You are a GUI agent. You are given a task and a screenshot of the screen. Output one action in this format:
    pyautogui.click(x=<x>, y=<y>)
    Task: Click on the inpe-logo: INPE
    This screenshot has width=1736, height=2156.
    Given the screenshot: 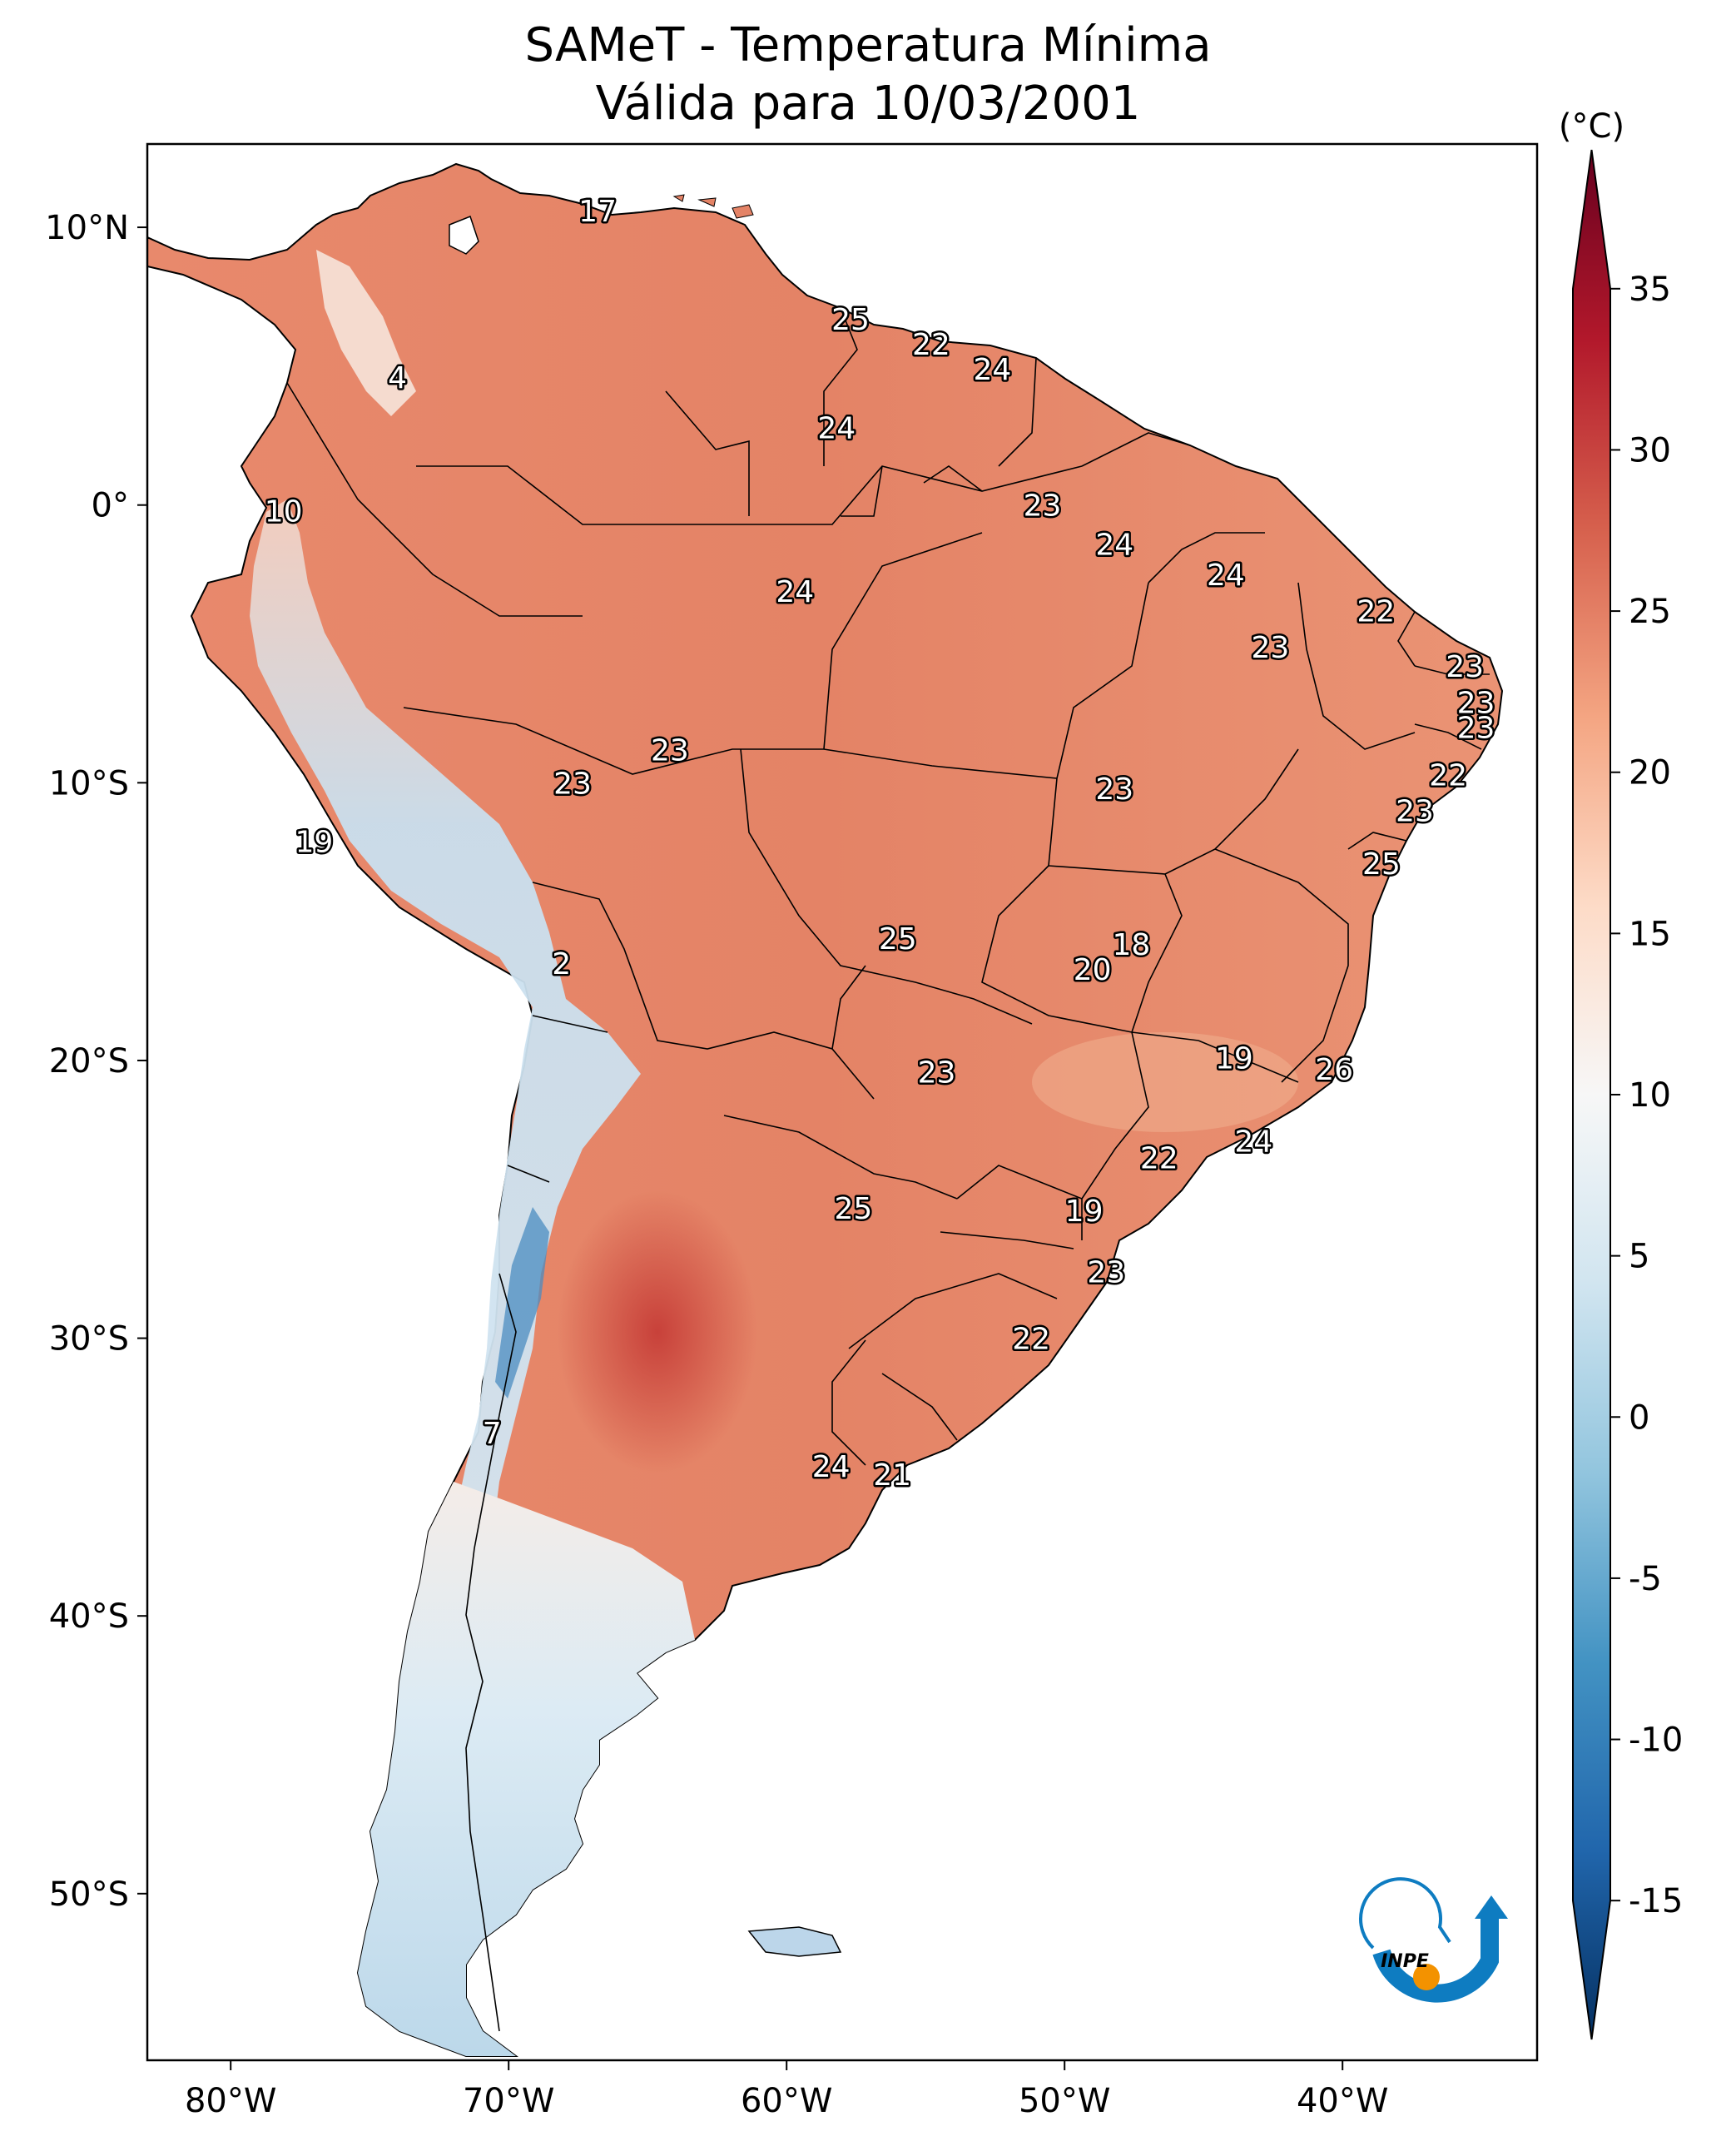 What is the action you would take?
    pyautogui.click(x=1434, y=1940)
    